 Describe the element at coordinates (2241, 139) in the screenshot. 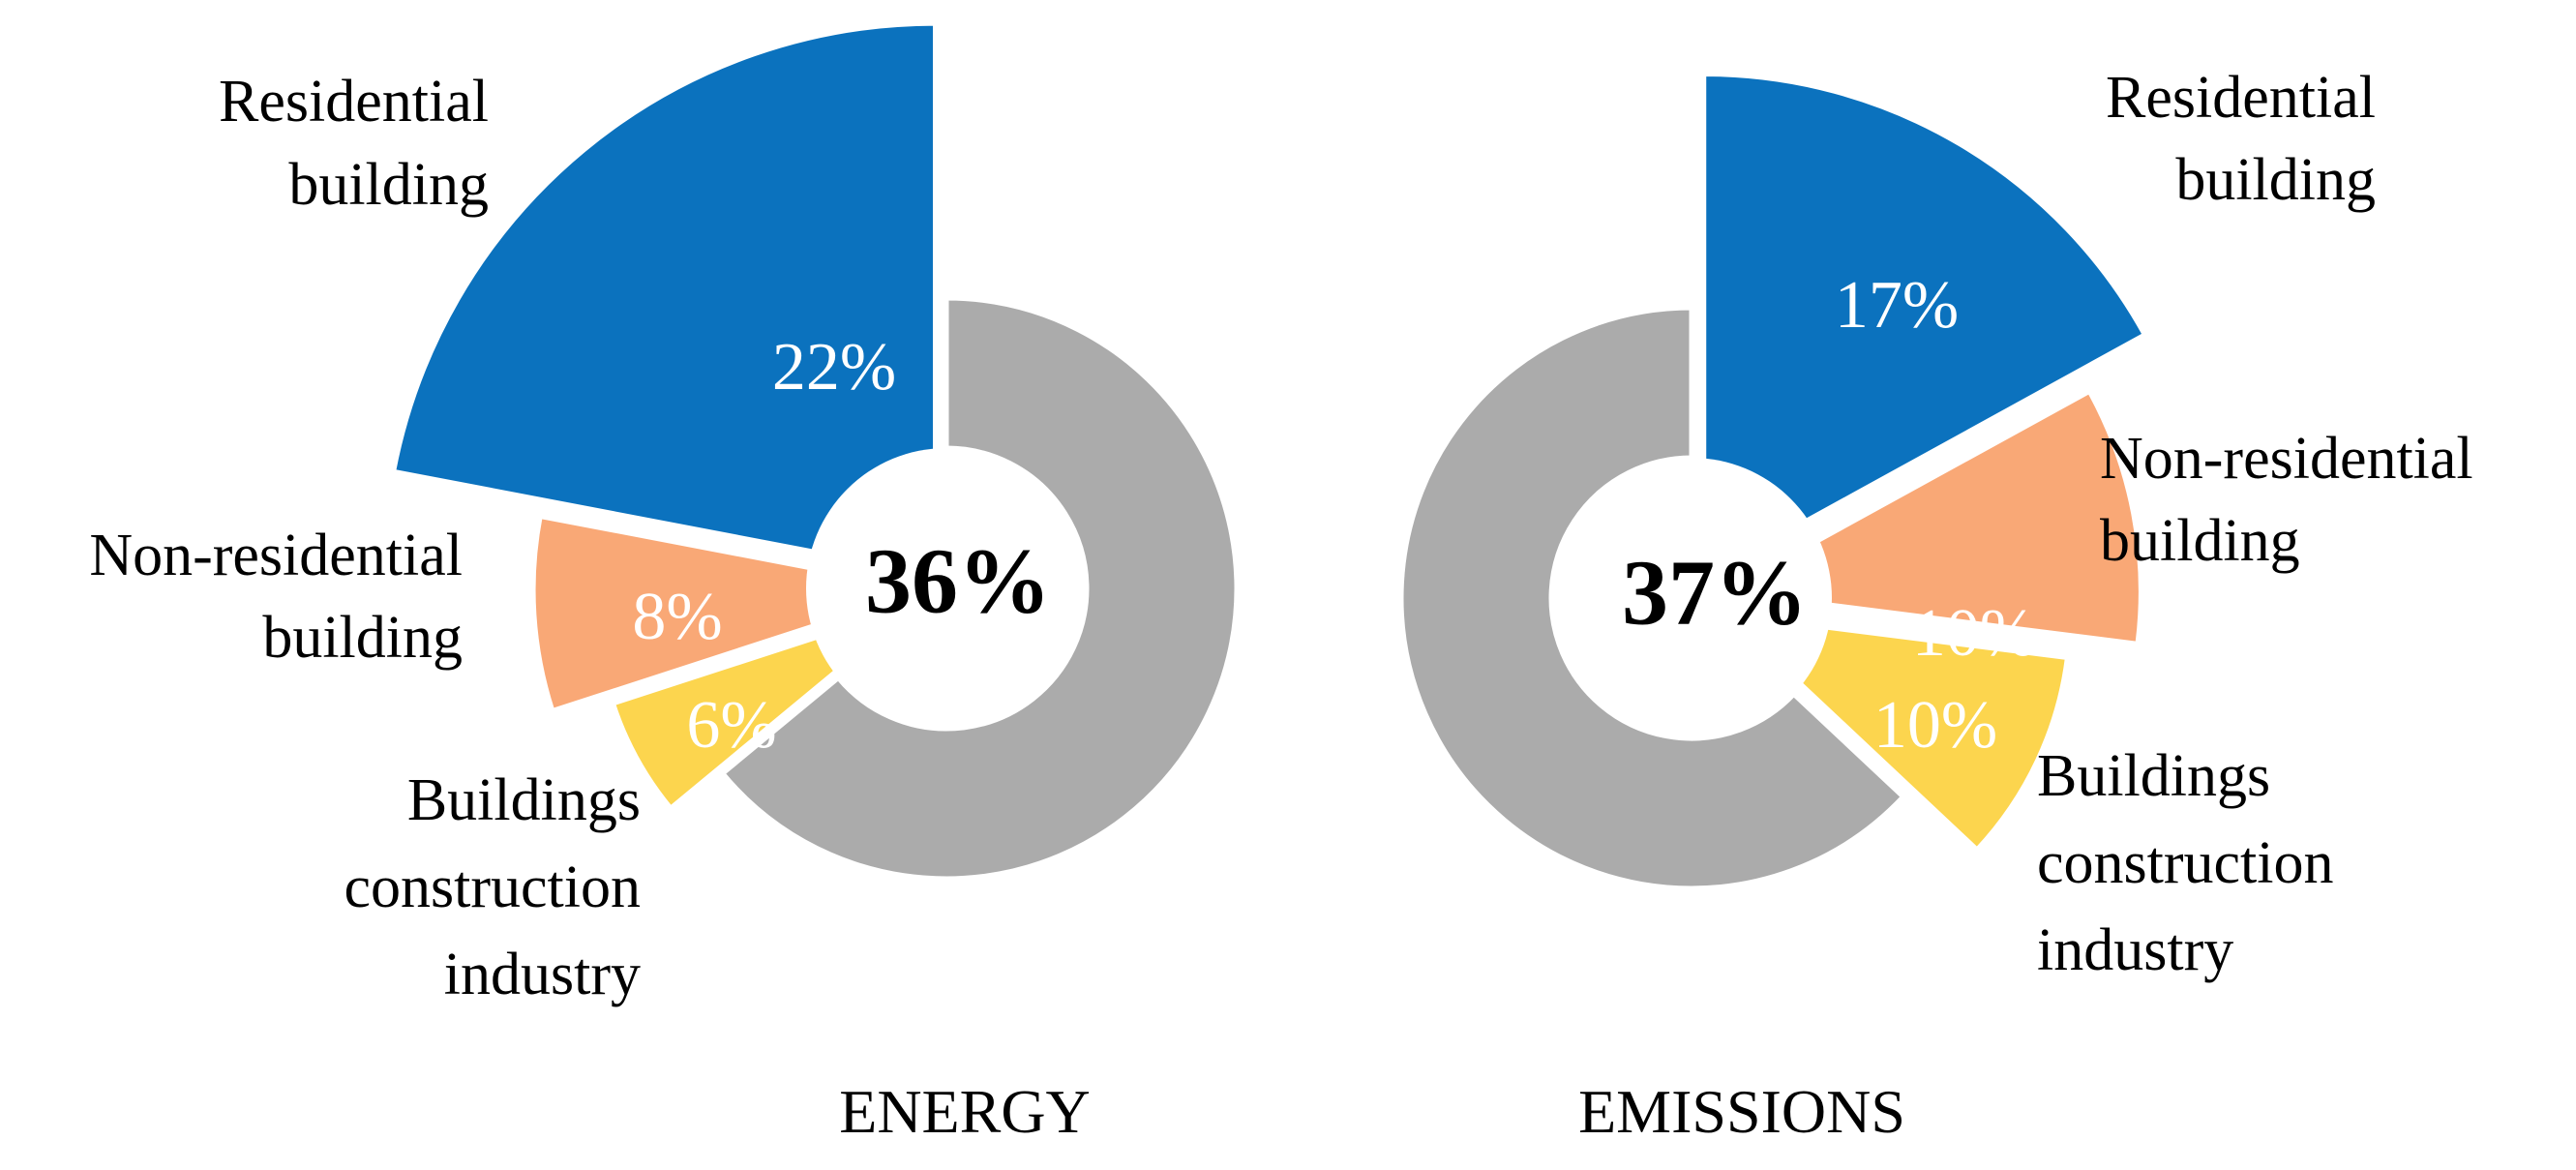

I see `callout-emissions-residential-building: Residential building` at that location.